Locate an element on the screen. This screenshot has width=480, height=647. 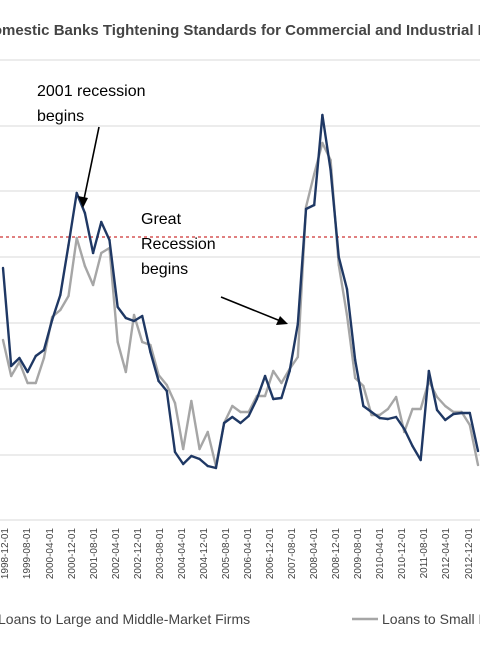
x-tick-label: 2010-12-01 is located at coordinates (402, 554).